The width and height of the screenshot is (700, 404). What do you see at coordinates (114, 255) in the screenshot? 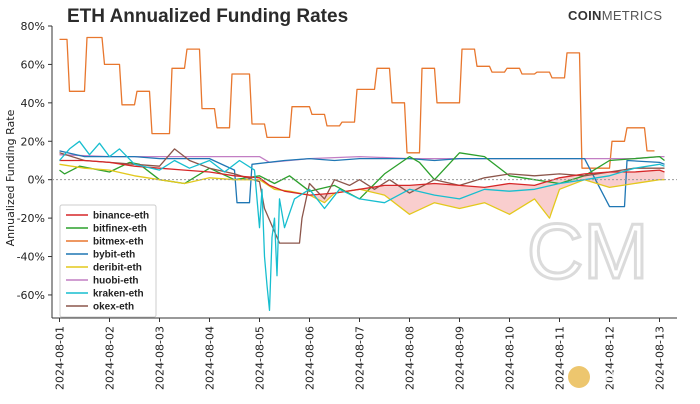
I see `legend-label-bybit-eth: bybit-eth` at bounding box center [114, 255].